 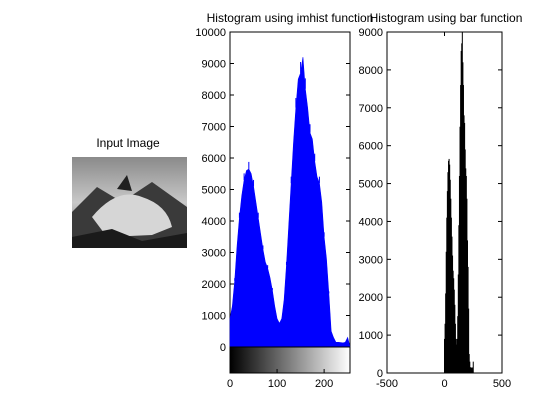 What do you see at coordinates (502, 384) in the screenshot?
I see `bar-xtick-label: 500` at bounding box center [502, 384].